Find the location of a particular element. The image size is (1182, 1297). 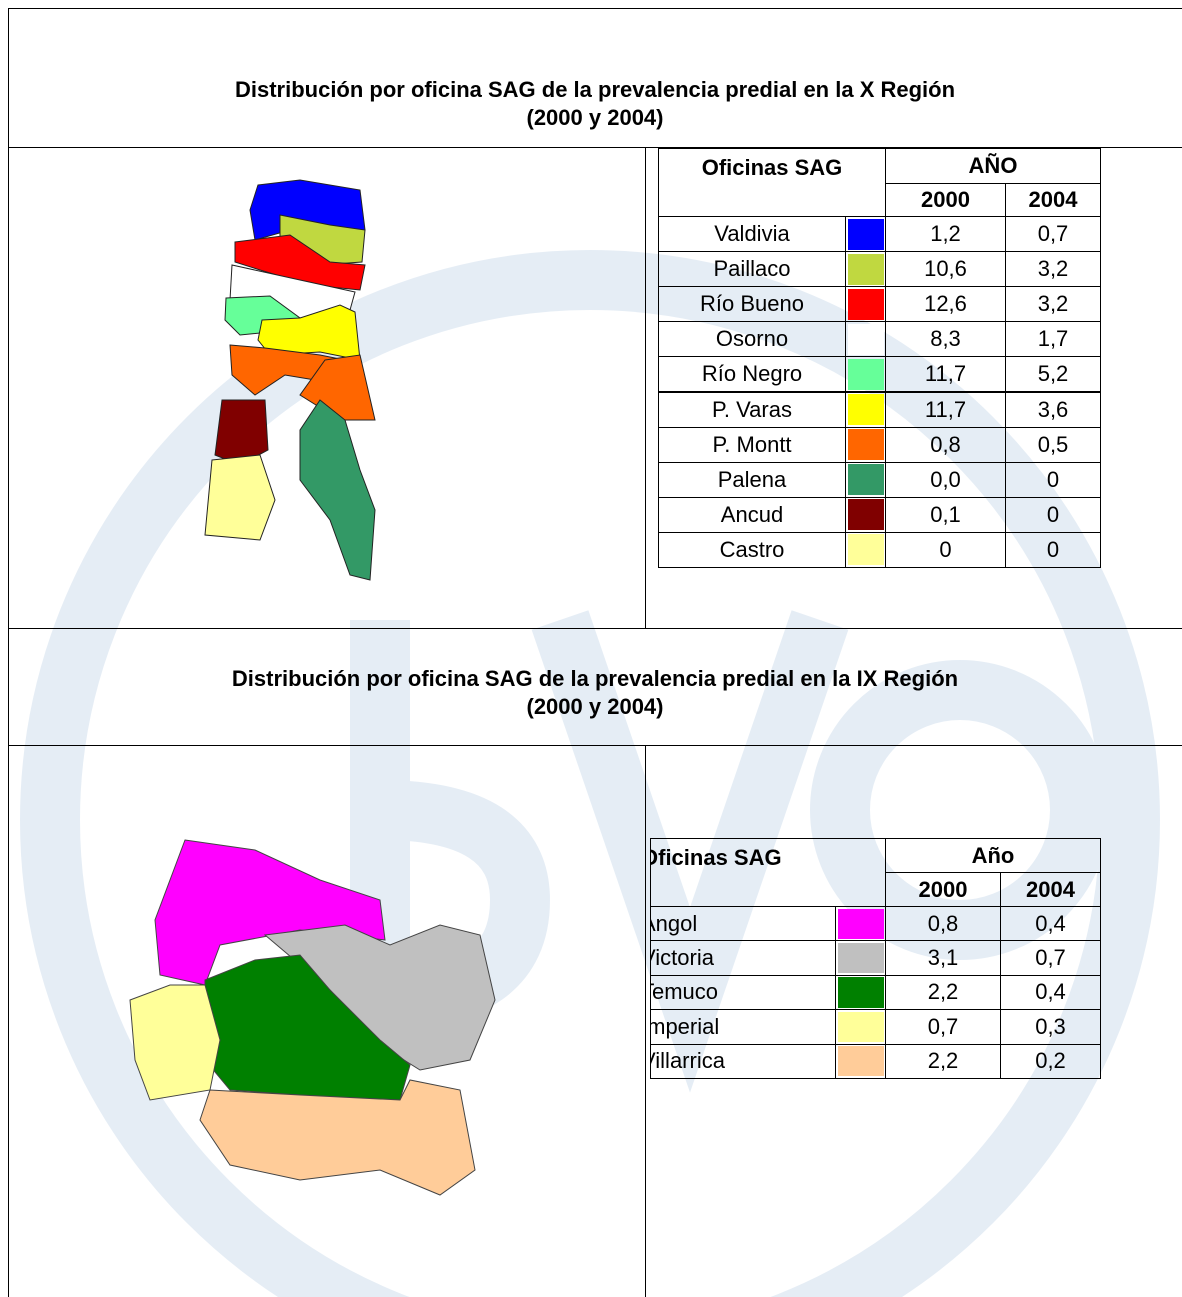

office-name: Castro is located at coordinates (752, 549).